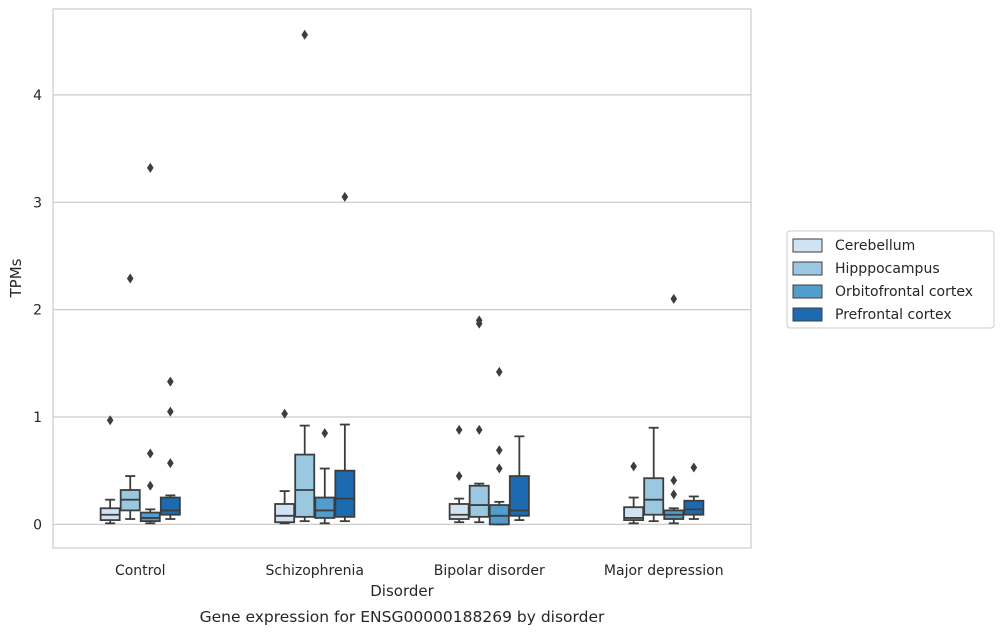 The image size is (1003, 634). I want to click on legend-item: Hipppocampus, so click(866, 269).